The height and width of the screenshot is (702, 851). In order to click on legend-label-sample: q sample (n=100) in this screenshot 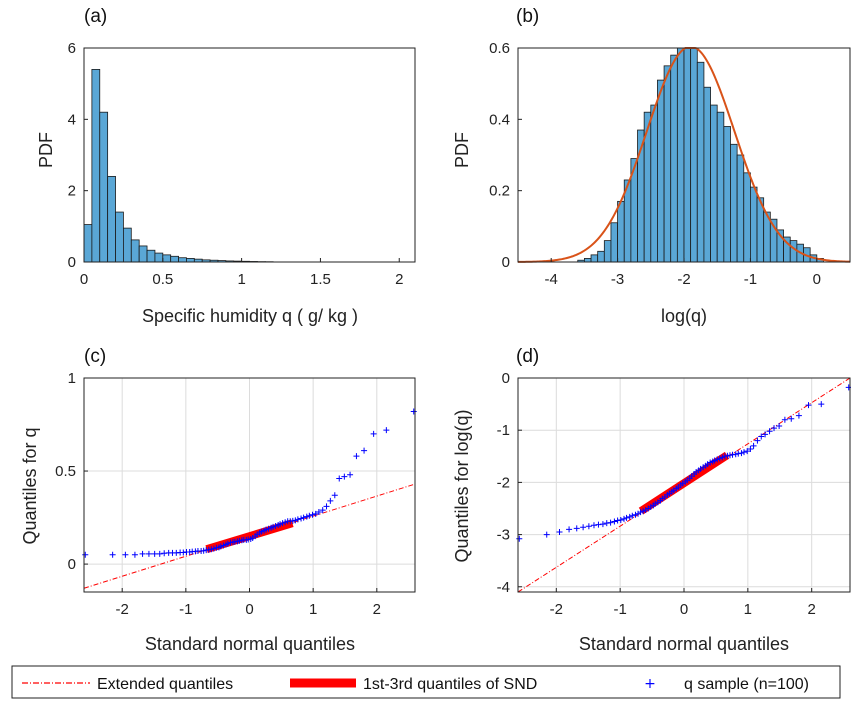, I will do `click(746, 684)`.